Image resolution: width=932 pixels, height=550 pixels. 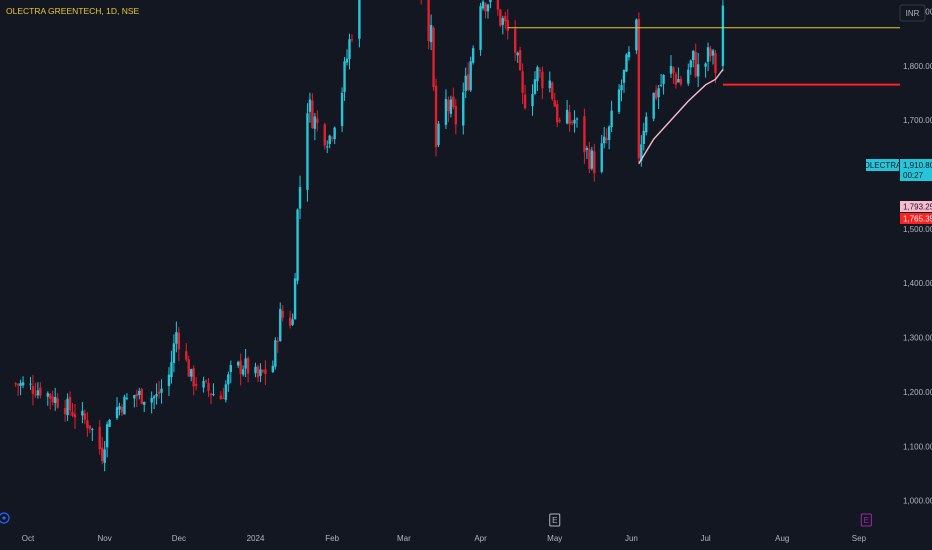 I want to click on currency-button: INR, so click(x=912, y=13).